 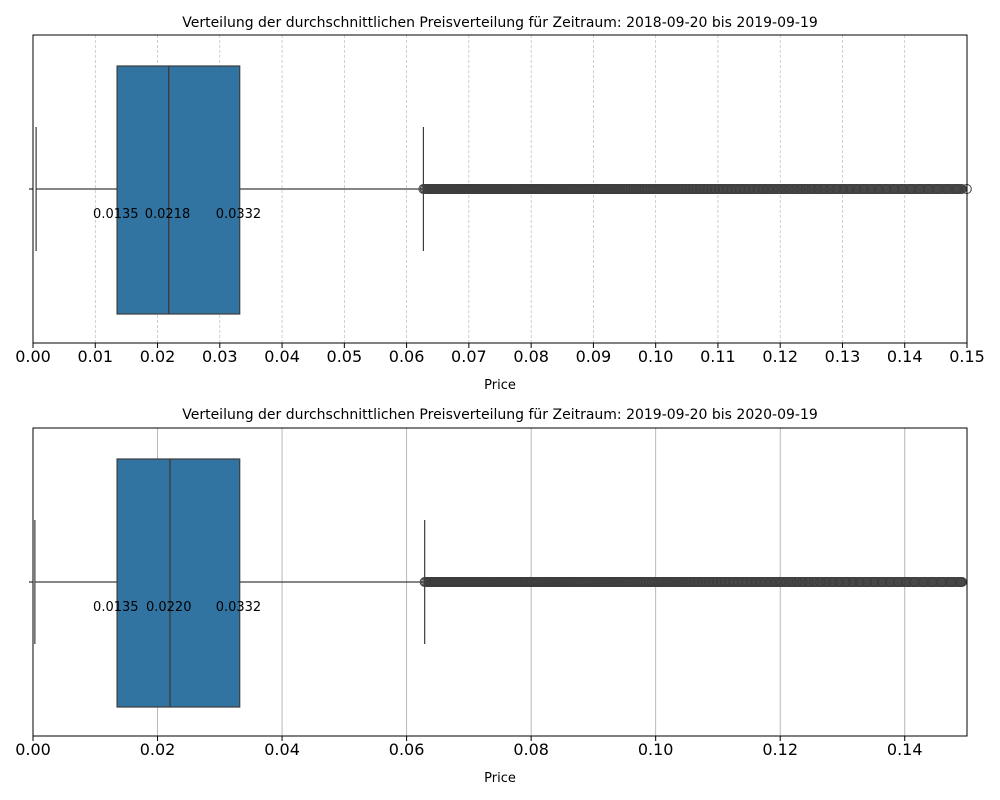 I want to click on x-tick-label: 0.05, so click(x=345, y=356).